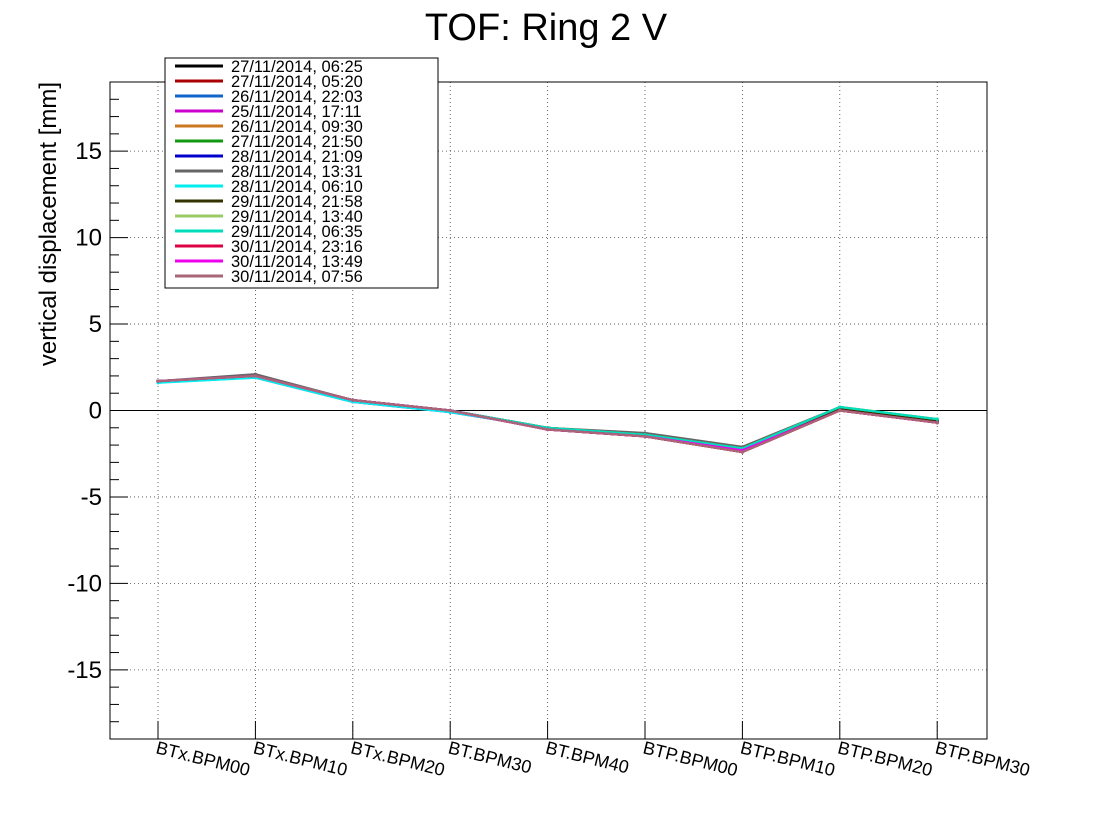 This screenshot has width=1096, height=822. Describe the element at coordinates (297, 127) in the screenshot. I see `legend-label: 26/11/2014, 09:30` at that location.